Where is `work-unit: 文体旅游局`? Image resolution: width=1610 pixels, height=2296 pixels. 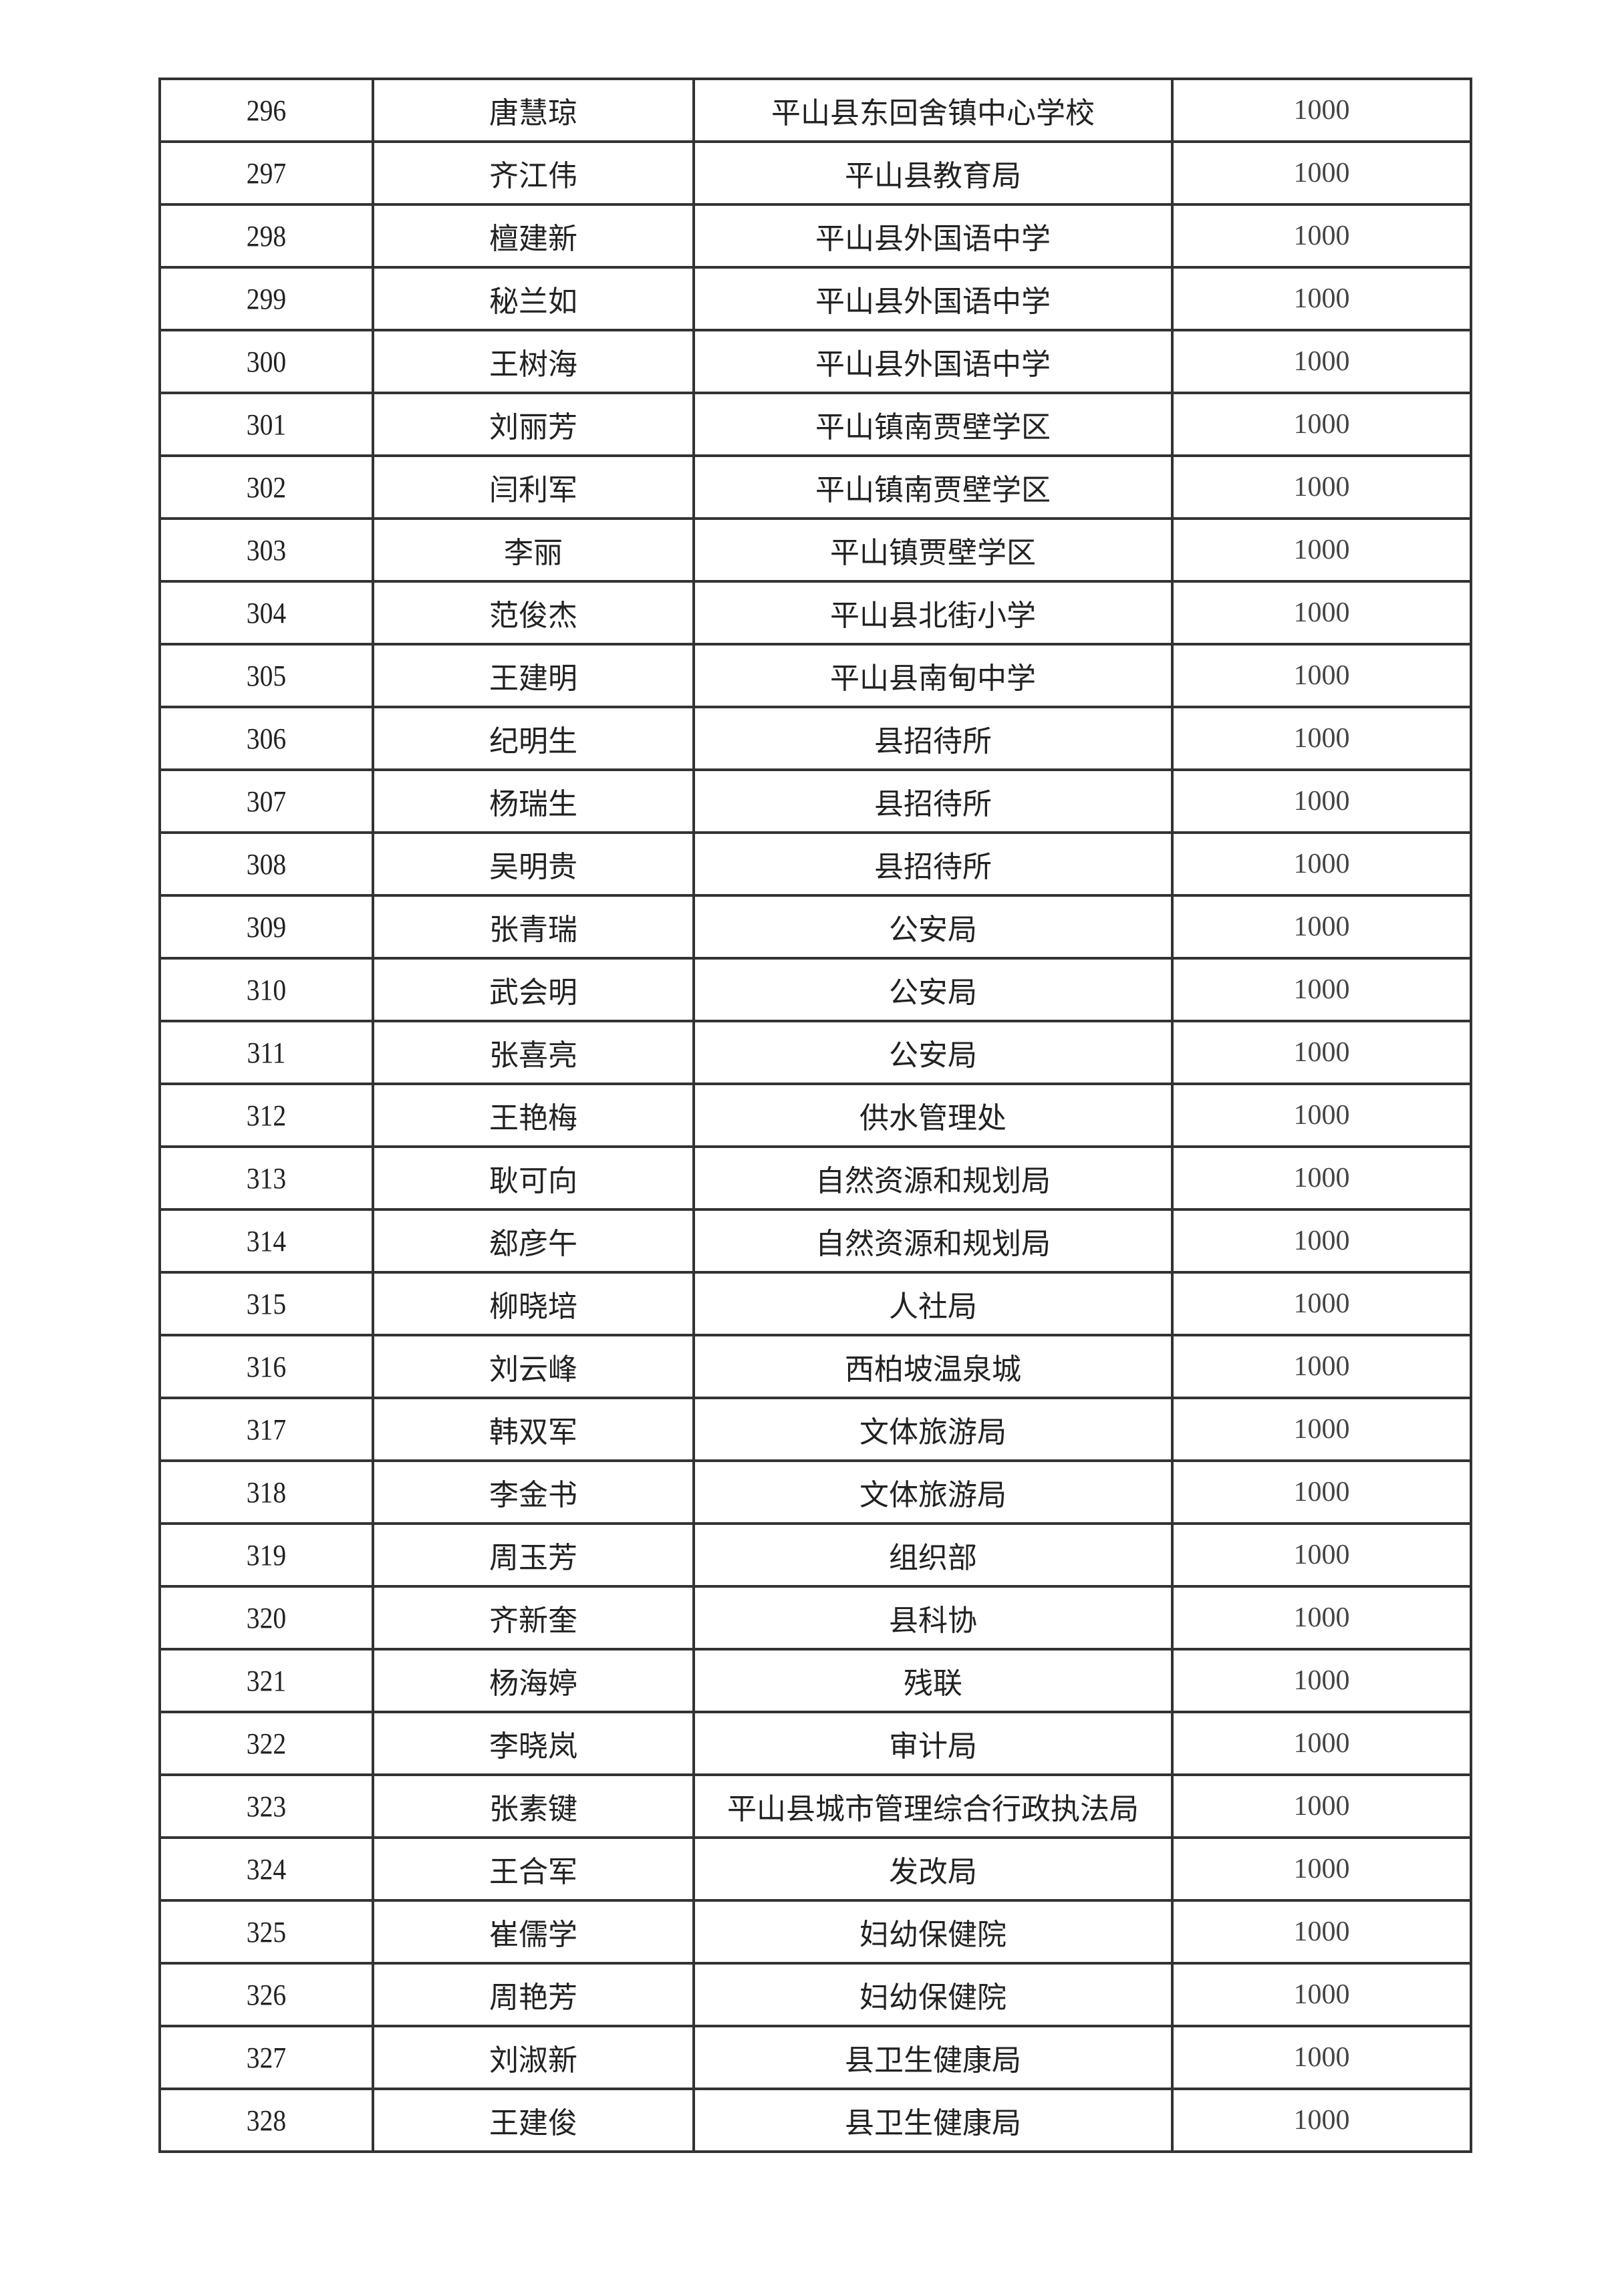
work-unit: 文体旅游局 is located at coordinates (933, 1492).